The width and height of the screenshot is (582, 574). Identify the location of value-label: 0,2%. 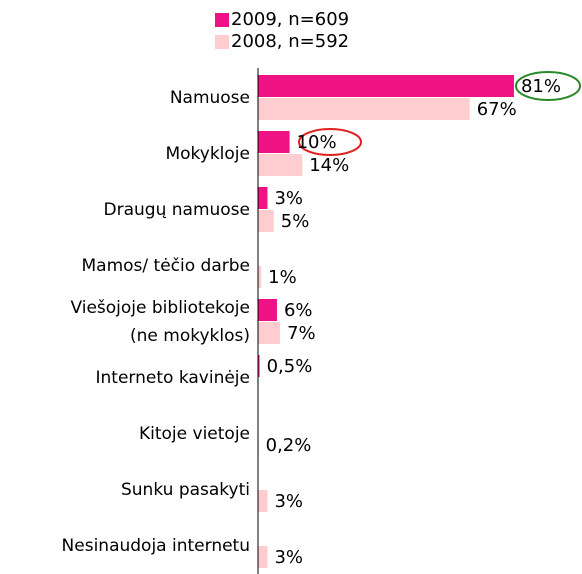
(289, 445).